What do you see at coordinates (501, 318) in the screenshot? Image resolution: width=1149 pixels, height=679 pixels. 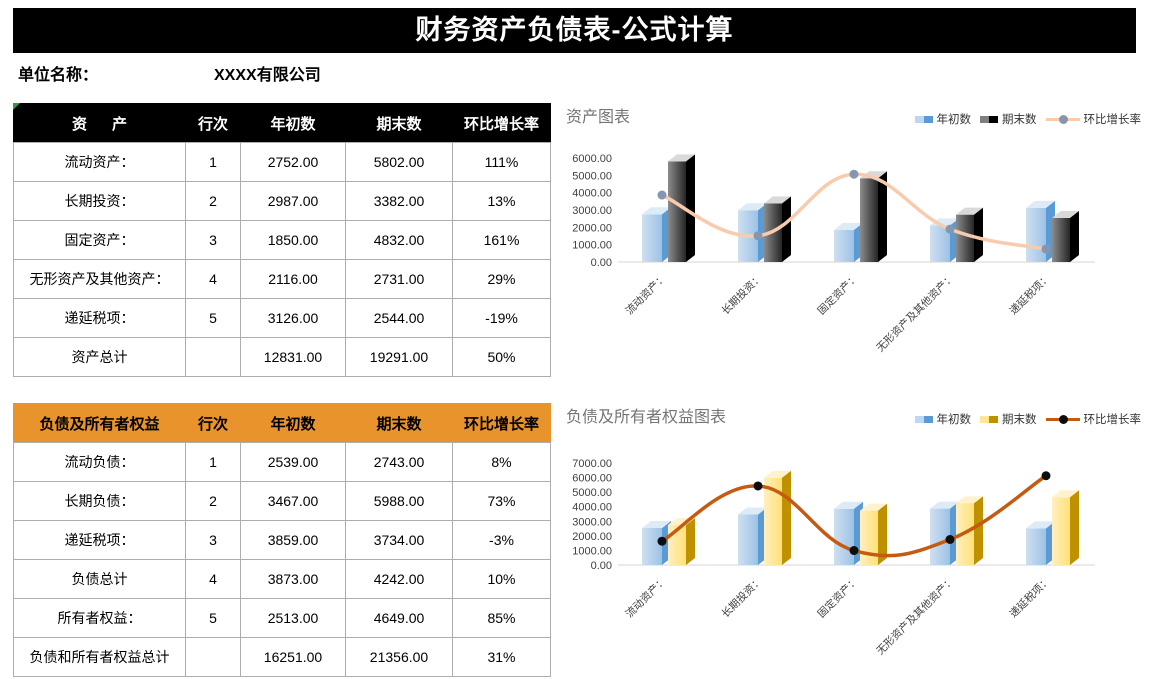 I see `table-cell: -19%` at bounding box center [501, 318].